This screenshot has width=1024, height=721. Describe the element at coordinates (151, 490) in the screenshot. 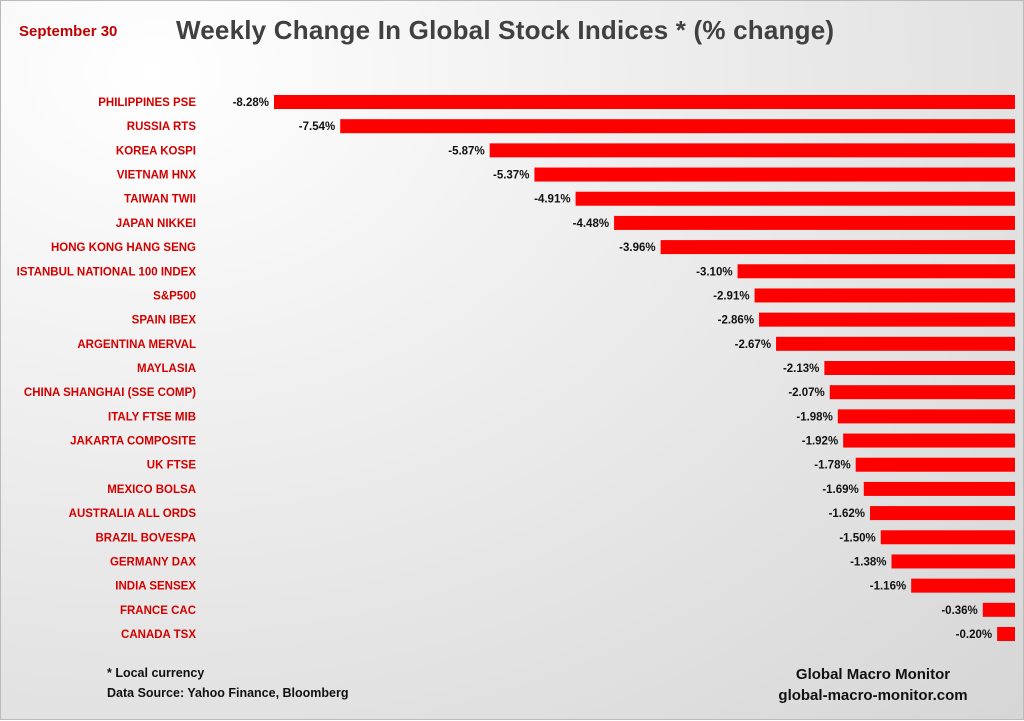

I see `category-label: MEXICO BOLSA` at that location.